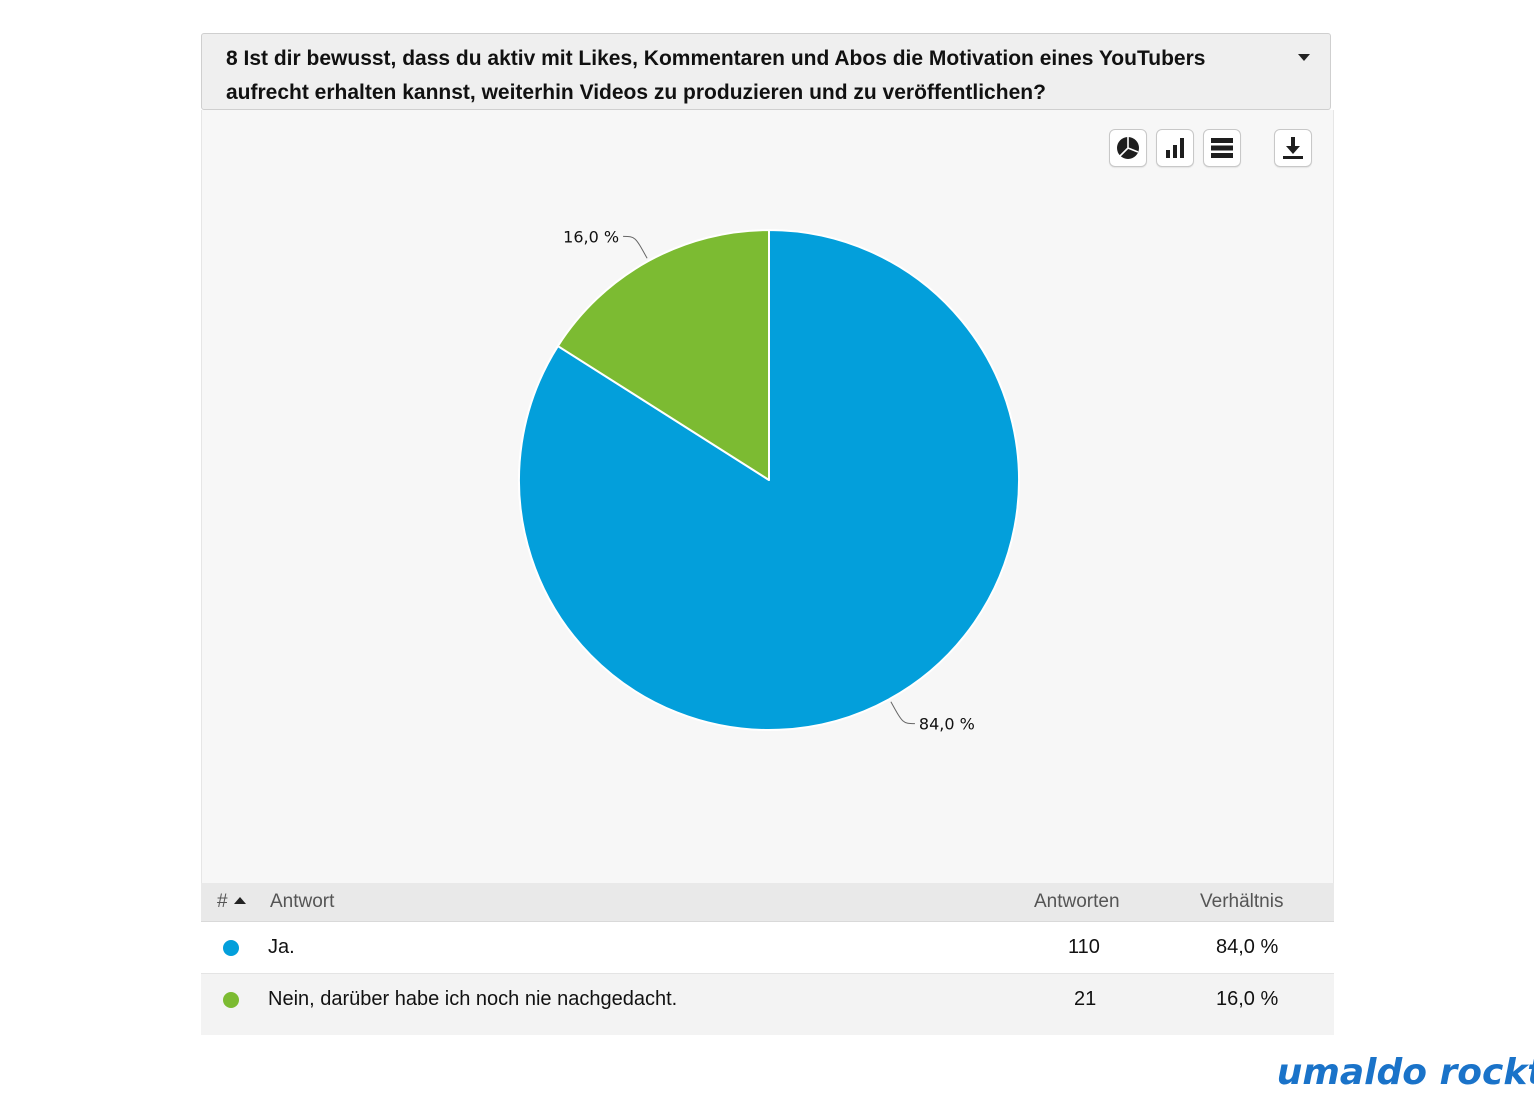 The width and height of the screenshot is (1536, 1095). What do you see at coordinates (1085, 999) in the screenshot?
I see `answer-count: 21` at bounding box center [1085, 999].